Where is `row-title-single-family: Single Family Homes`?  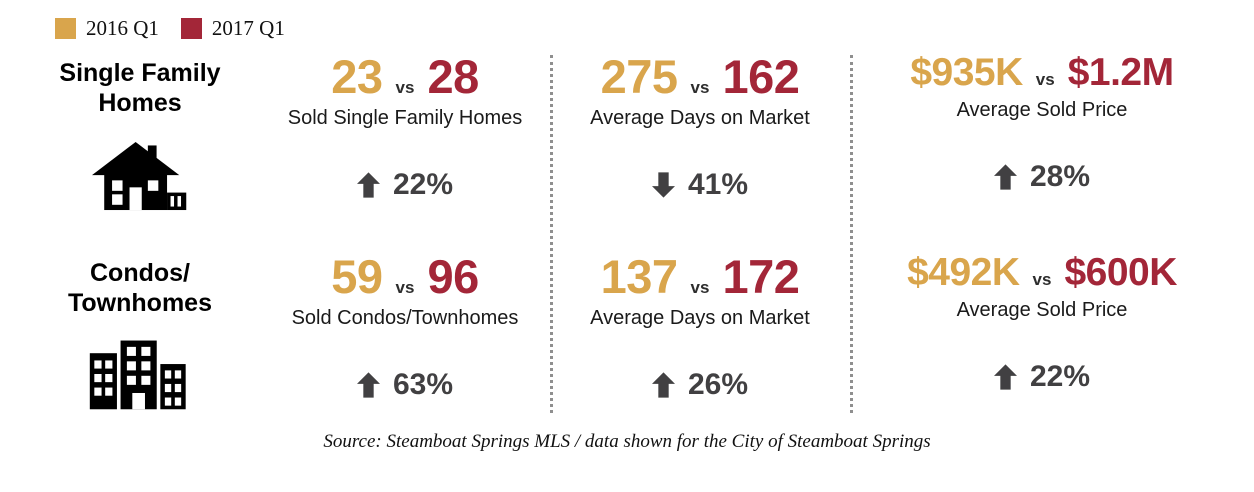 row-title-single-family: Single Family Homes is located at coordinates (140, 88).